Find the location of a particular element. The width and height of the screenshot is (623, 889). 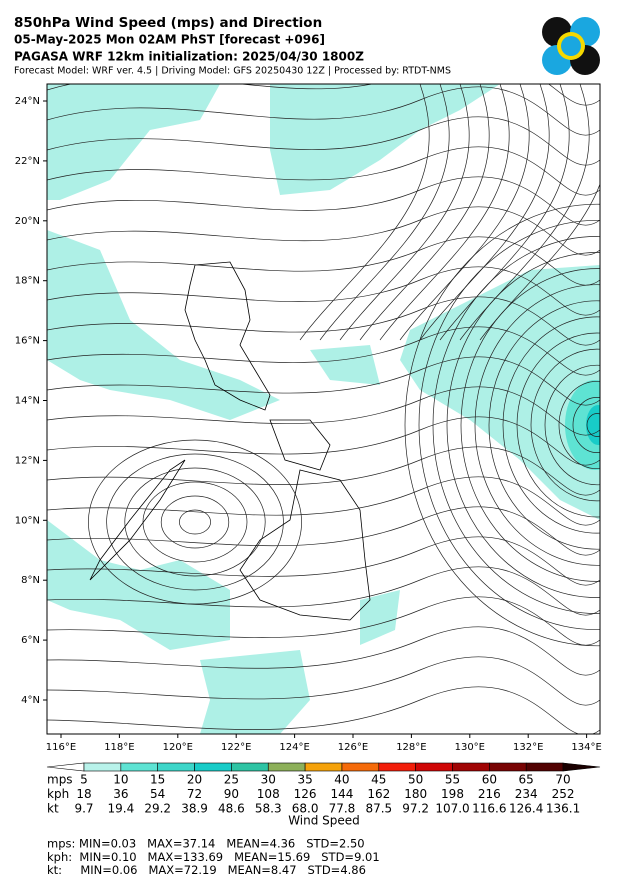

lon-label: 134°E is located at coordinates (586, 747).